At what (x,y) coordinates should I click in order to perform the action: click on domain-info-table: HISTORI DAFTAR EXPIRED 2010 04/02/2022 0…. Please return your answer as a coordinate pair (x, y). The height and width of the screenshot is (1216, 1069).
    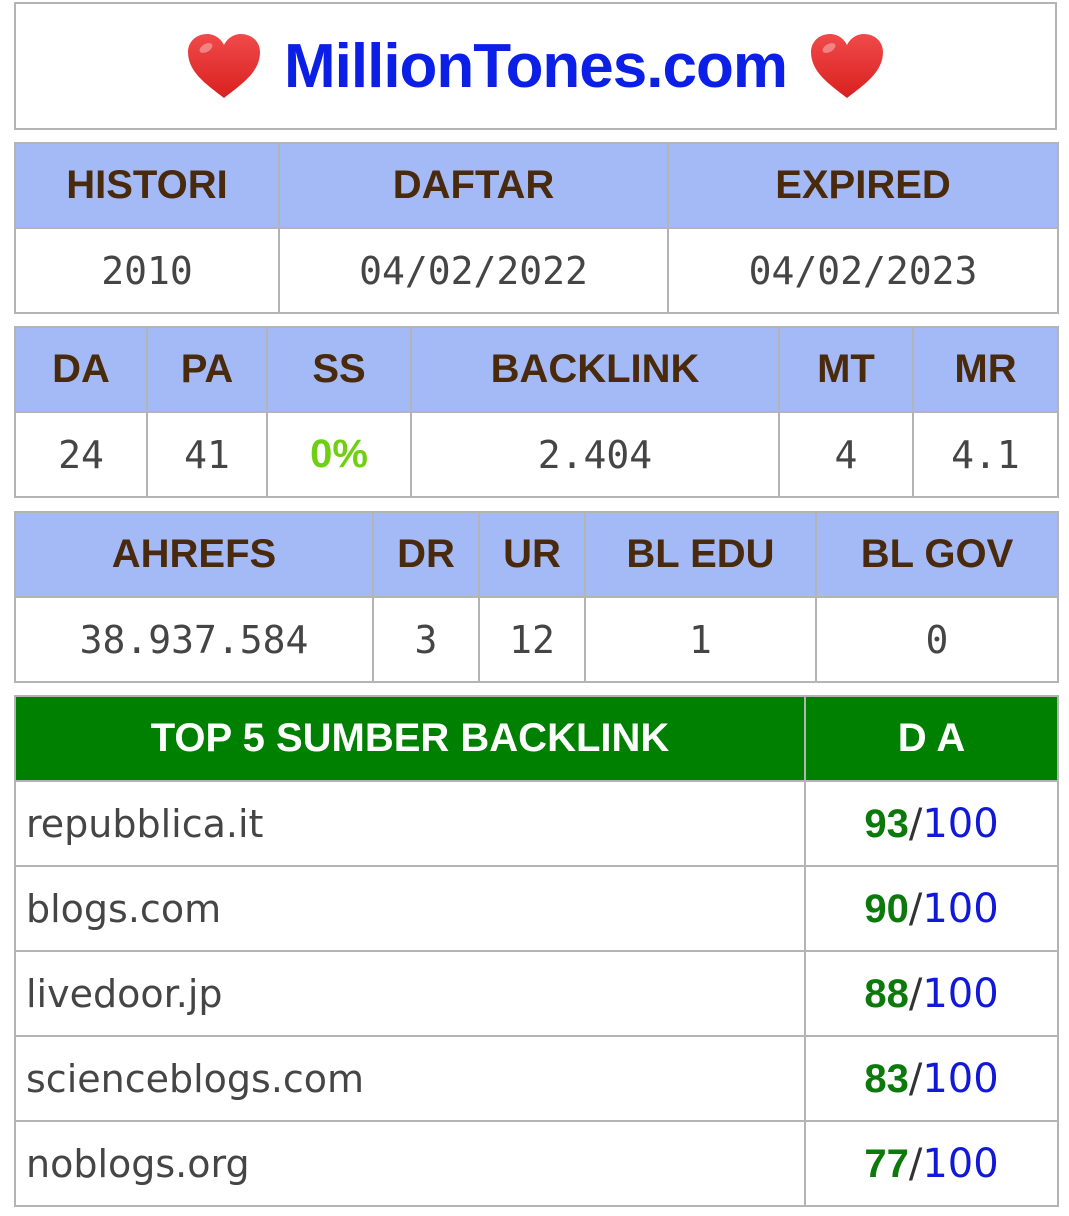
    Looking at the image, I should click on (536, 228).